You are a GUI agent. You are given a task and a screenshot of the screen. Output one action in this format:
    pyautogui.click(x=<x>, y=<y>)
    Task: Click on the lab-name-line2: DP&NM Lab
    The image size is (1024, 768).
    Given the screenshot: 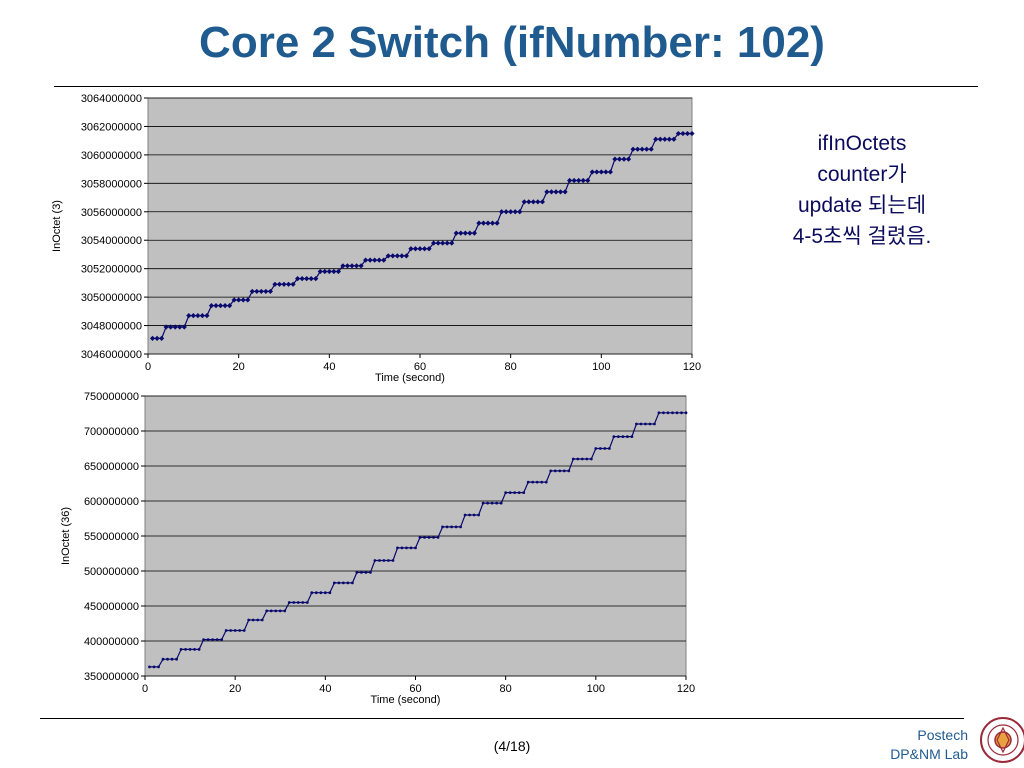 What is the action you would take?
    pyautogui.click(x=929, y=754)
    